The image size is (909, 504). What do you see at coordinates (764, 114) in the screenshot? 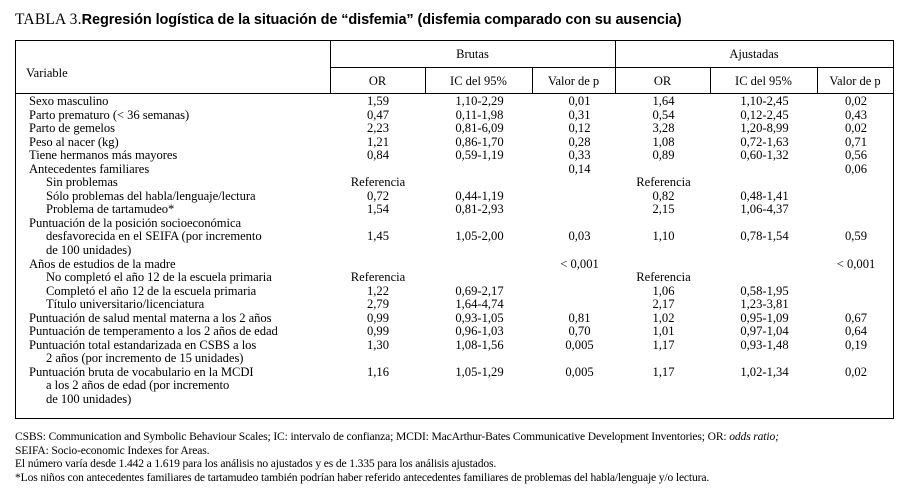
I see `cell-ci-ajustadas: 0,12-2,45` at bounding box center [764, 114].